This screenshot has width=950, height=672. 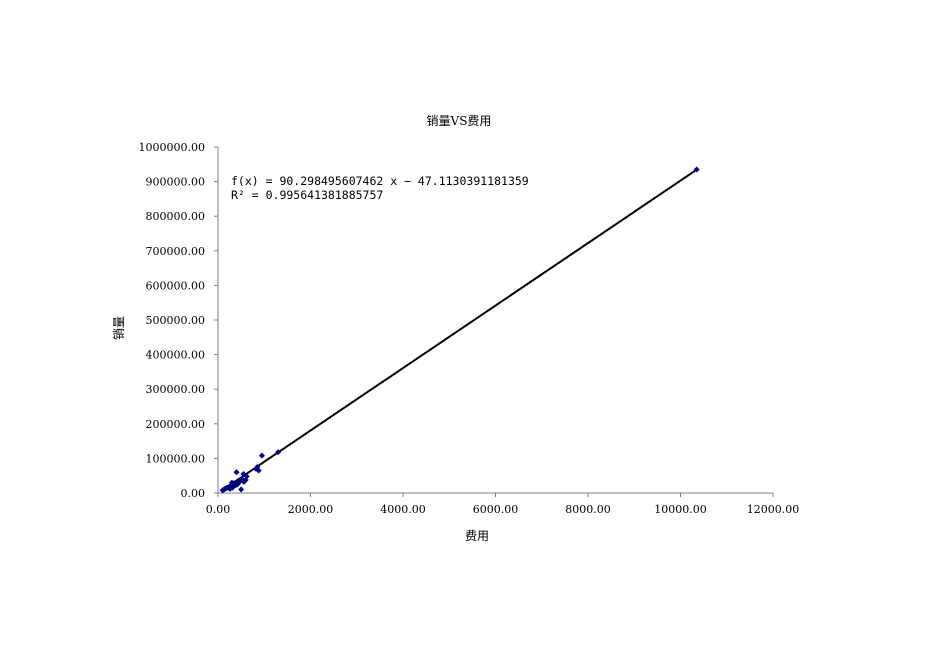 I want to click on y-tick-label: 400000.00, so click(x=176, y=355).